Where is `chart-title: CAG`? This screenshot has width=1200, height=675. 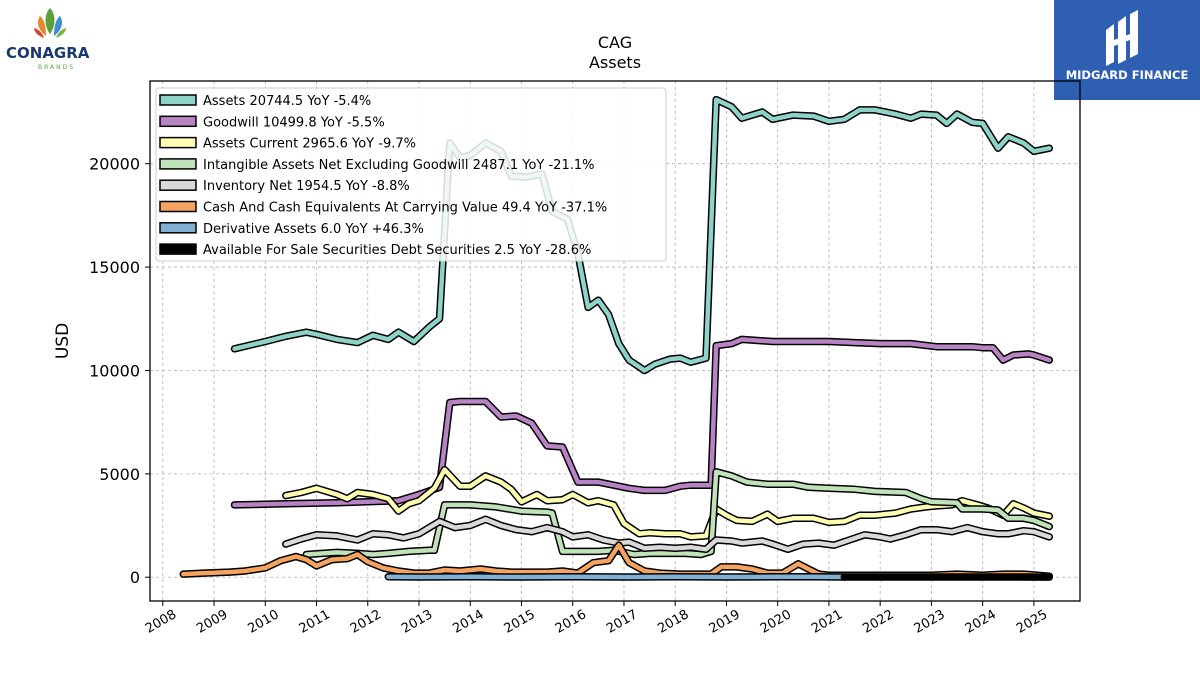 chart-title: CAG is located at coordinates (615, 42).